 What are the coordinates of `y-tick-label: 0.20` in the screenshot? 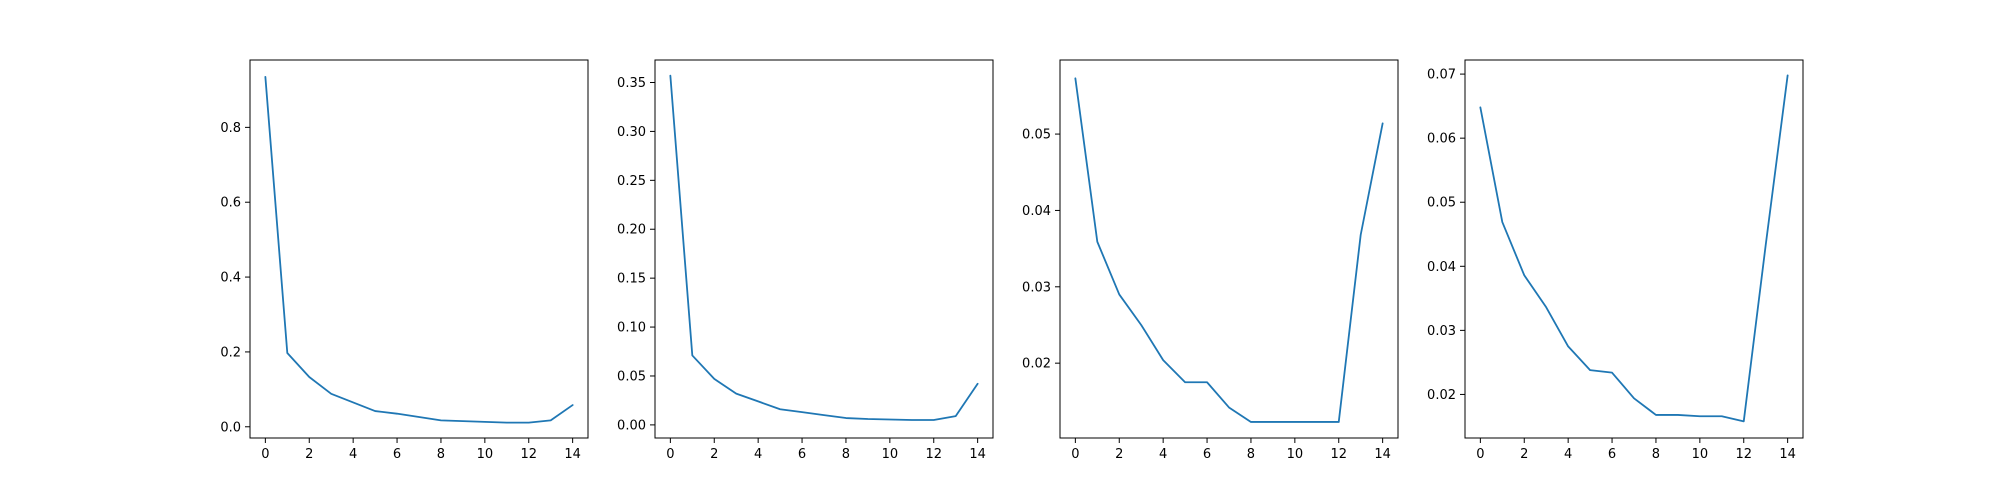 It's located at (631, 230).